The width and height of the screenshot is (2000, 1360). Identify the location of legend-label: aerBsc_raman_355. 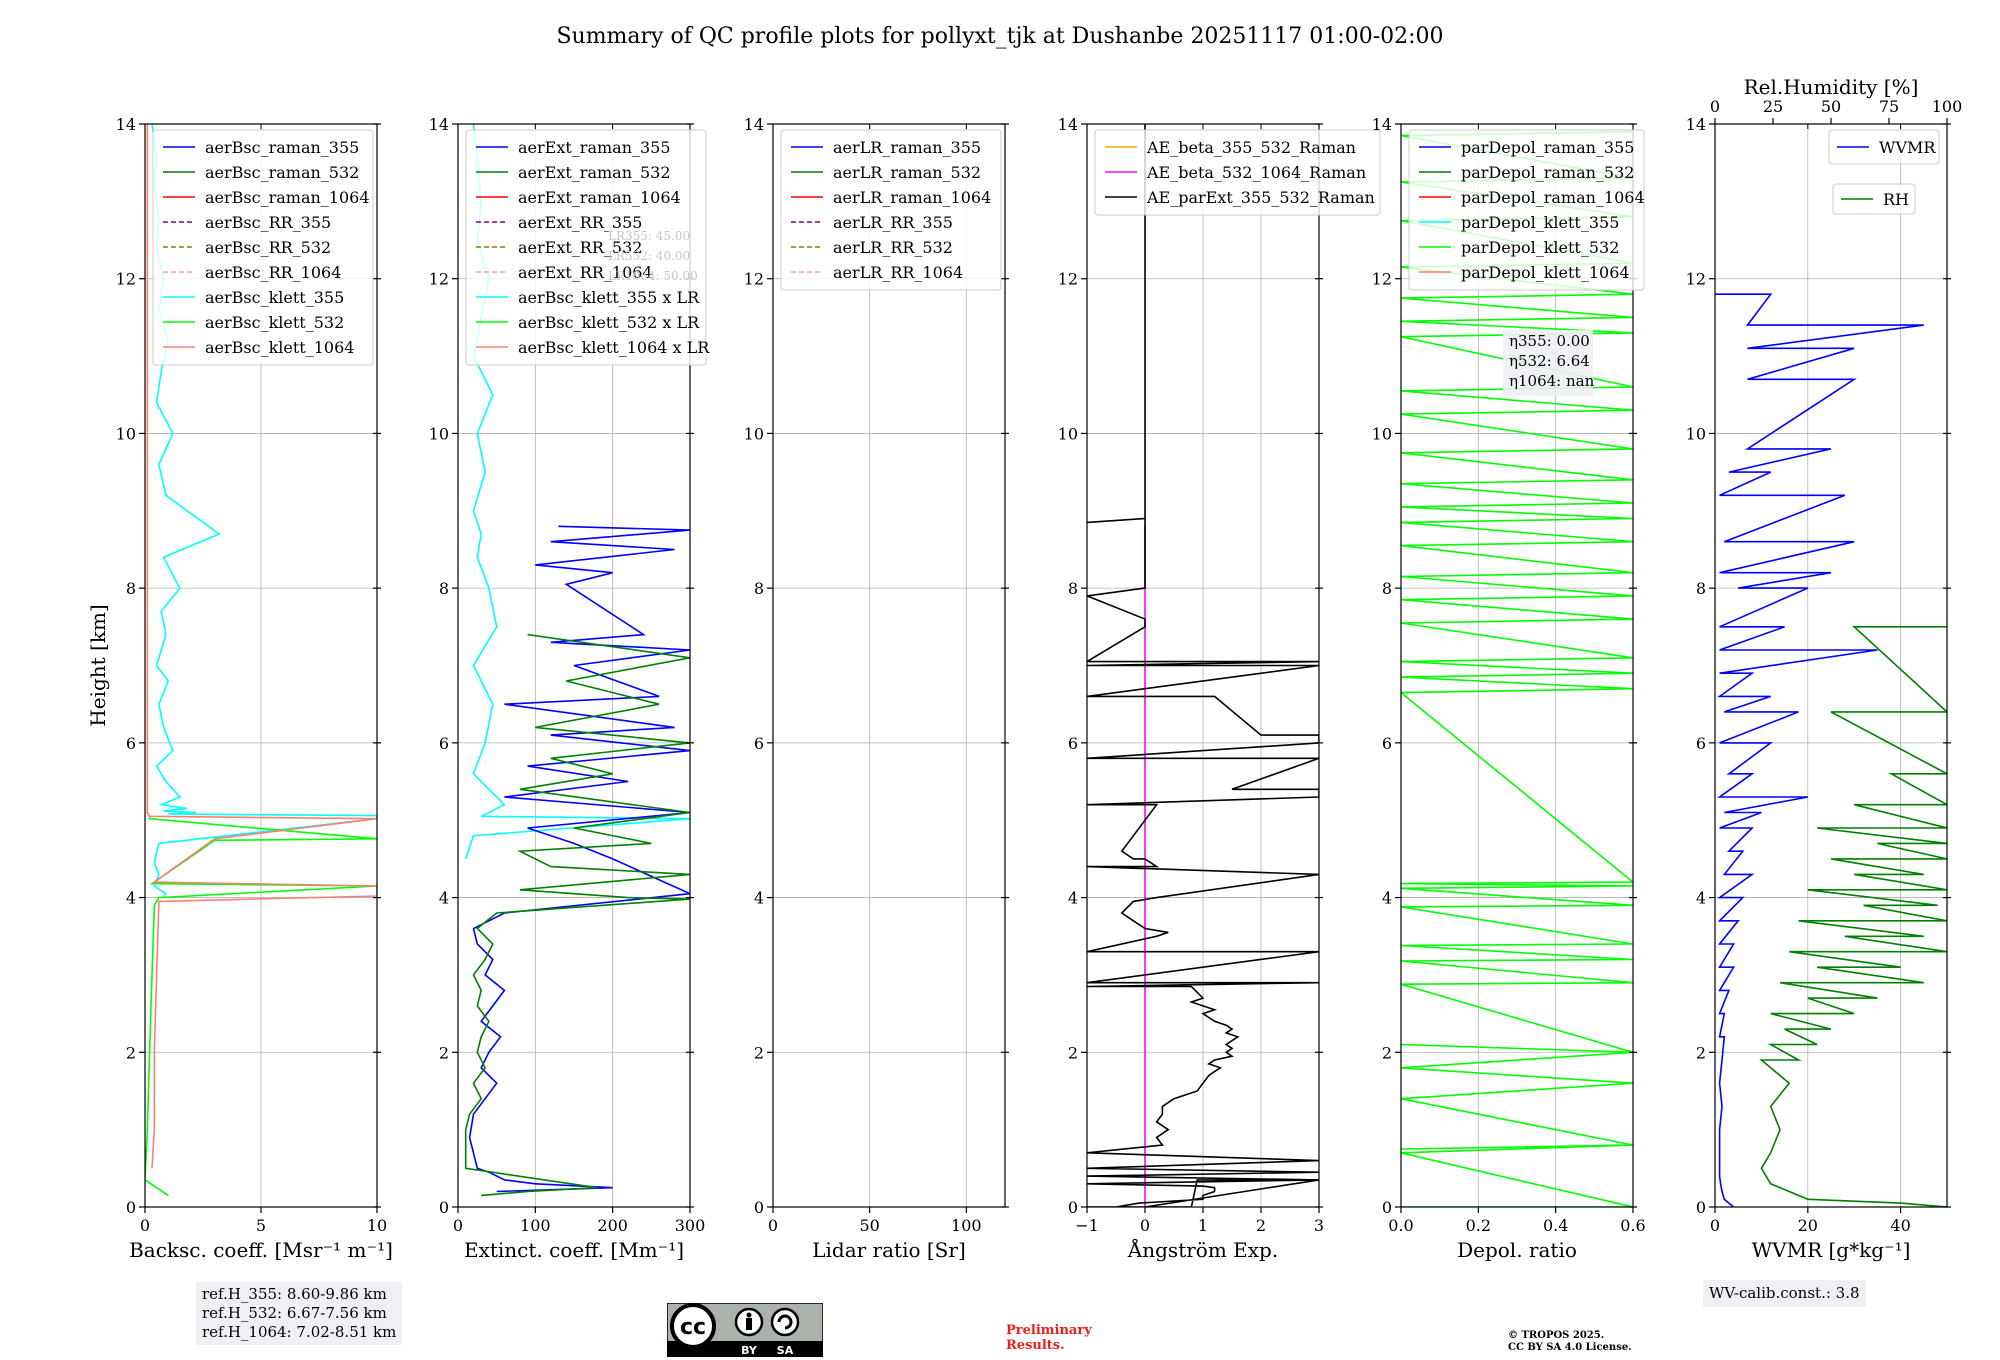
(282, 147).